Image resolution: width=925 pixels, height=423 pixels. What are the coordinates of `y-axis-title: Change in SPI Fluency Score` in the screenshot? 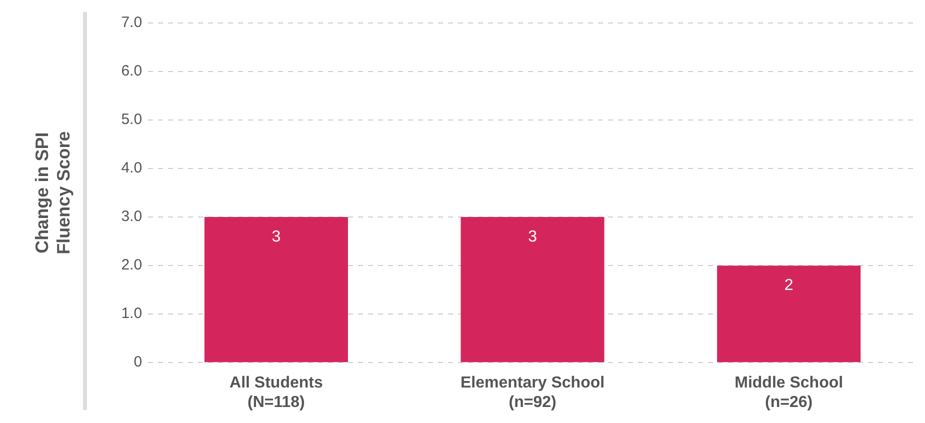 It's located at (53, 192).